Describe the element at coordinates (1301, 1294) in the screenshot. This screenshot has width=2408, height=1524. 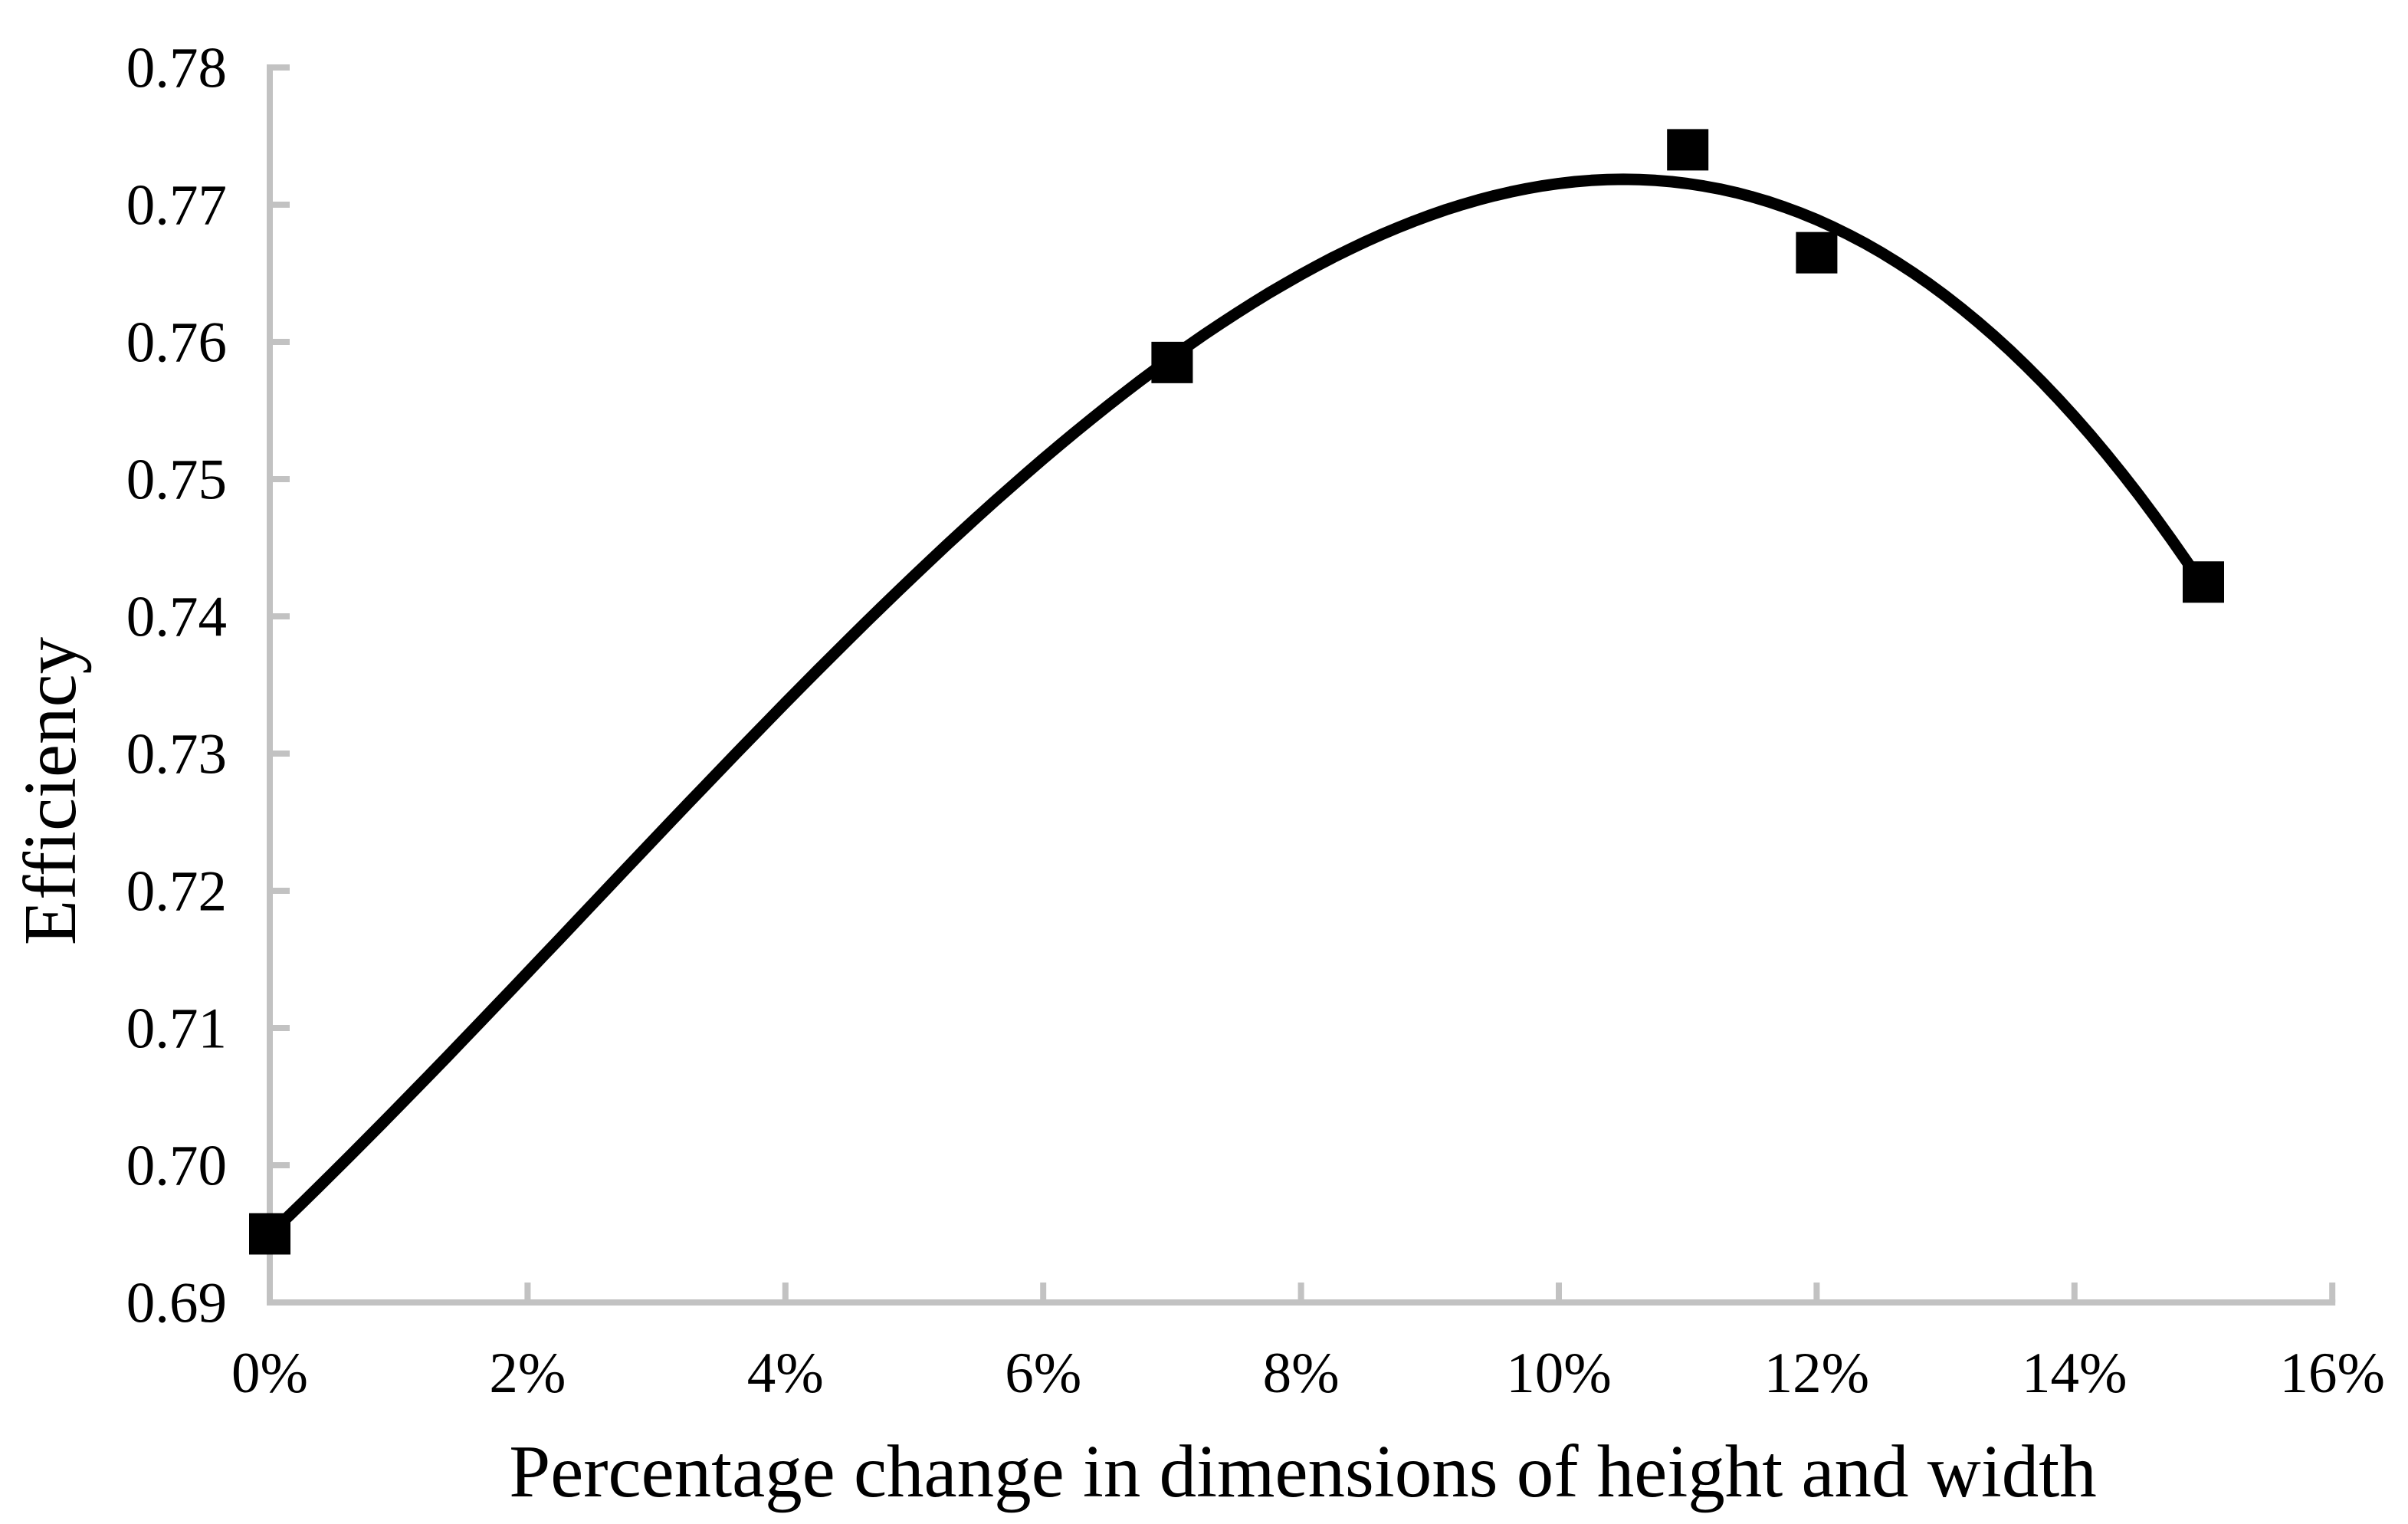
I see `x-axis` at that location.